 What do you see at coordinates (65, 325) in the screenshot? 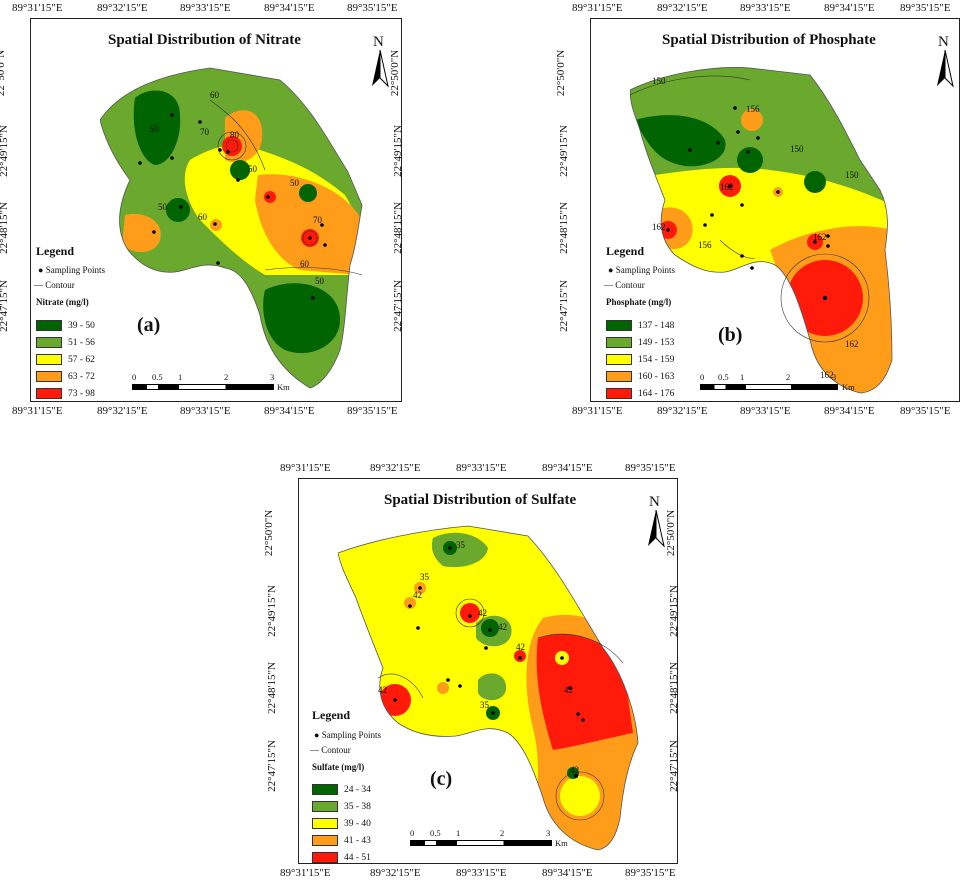
I see `legend-class: 39 - 50` at bounding box center [65, 325].